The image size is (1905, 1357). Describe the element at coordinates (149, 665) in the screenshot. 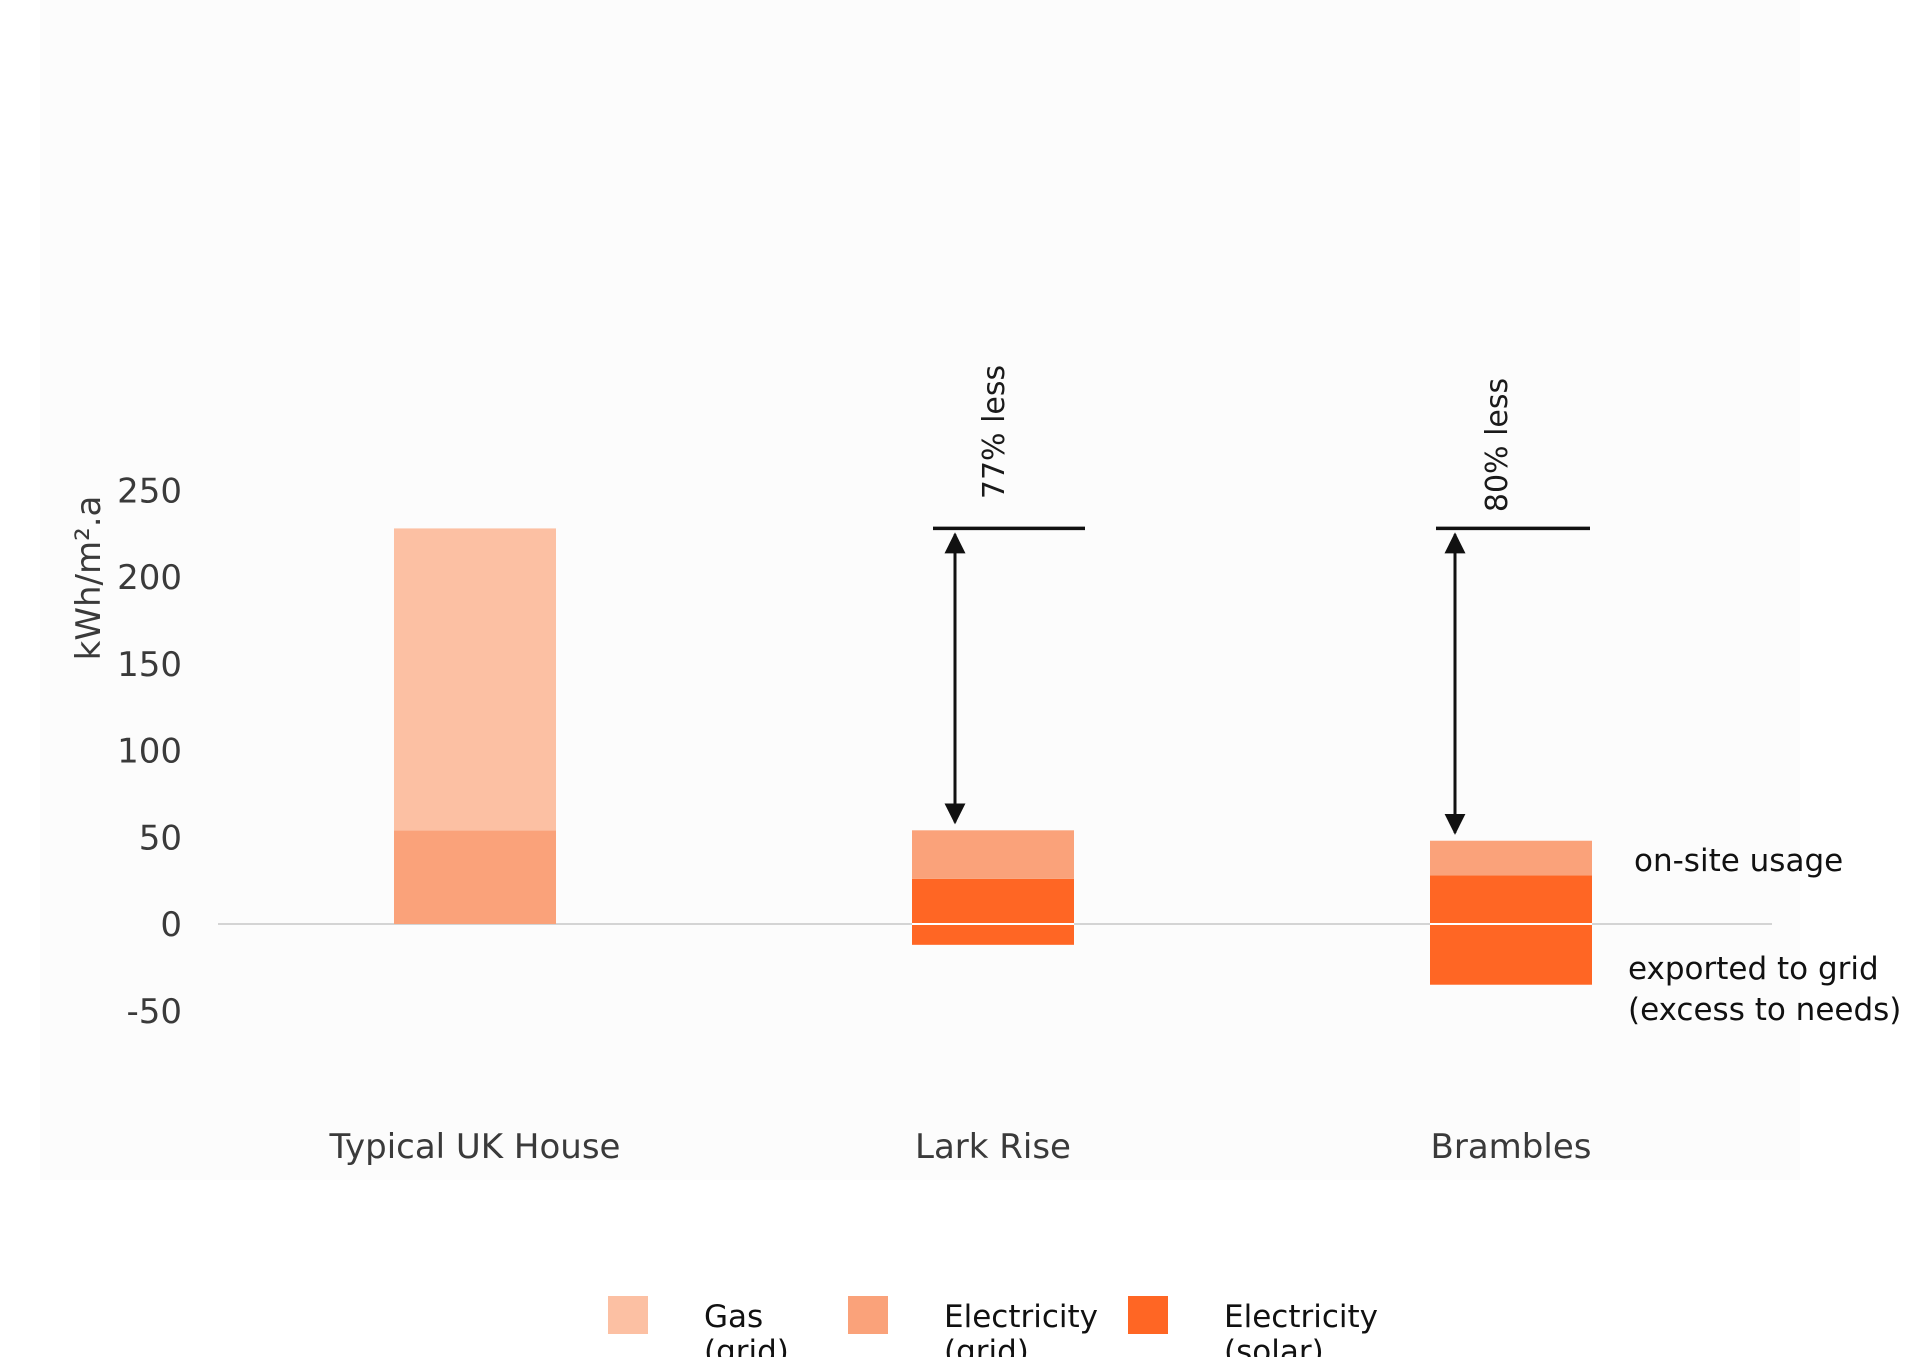

I see `y-tick-label: 150` at that location.